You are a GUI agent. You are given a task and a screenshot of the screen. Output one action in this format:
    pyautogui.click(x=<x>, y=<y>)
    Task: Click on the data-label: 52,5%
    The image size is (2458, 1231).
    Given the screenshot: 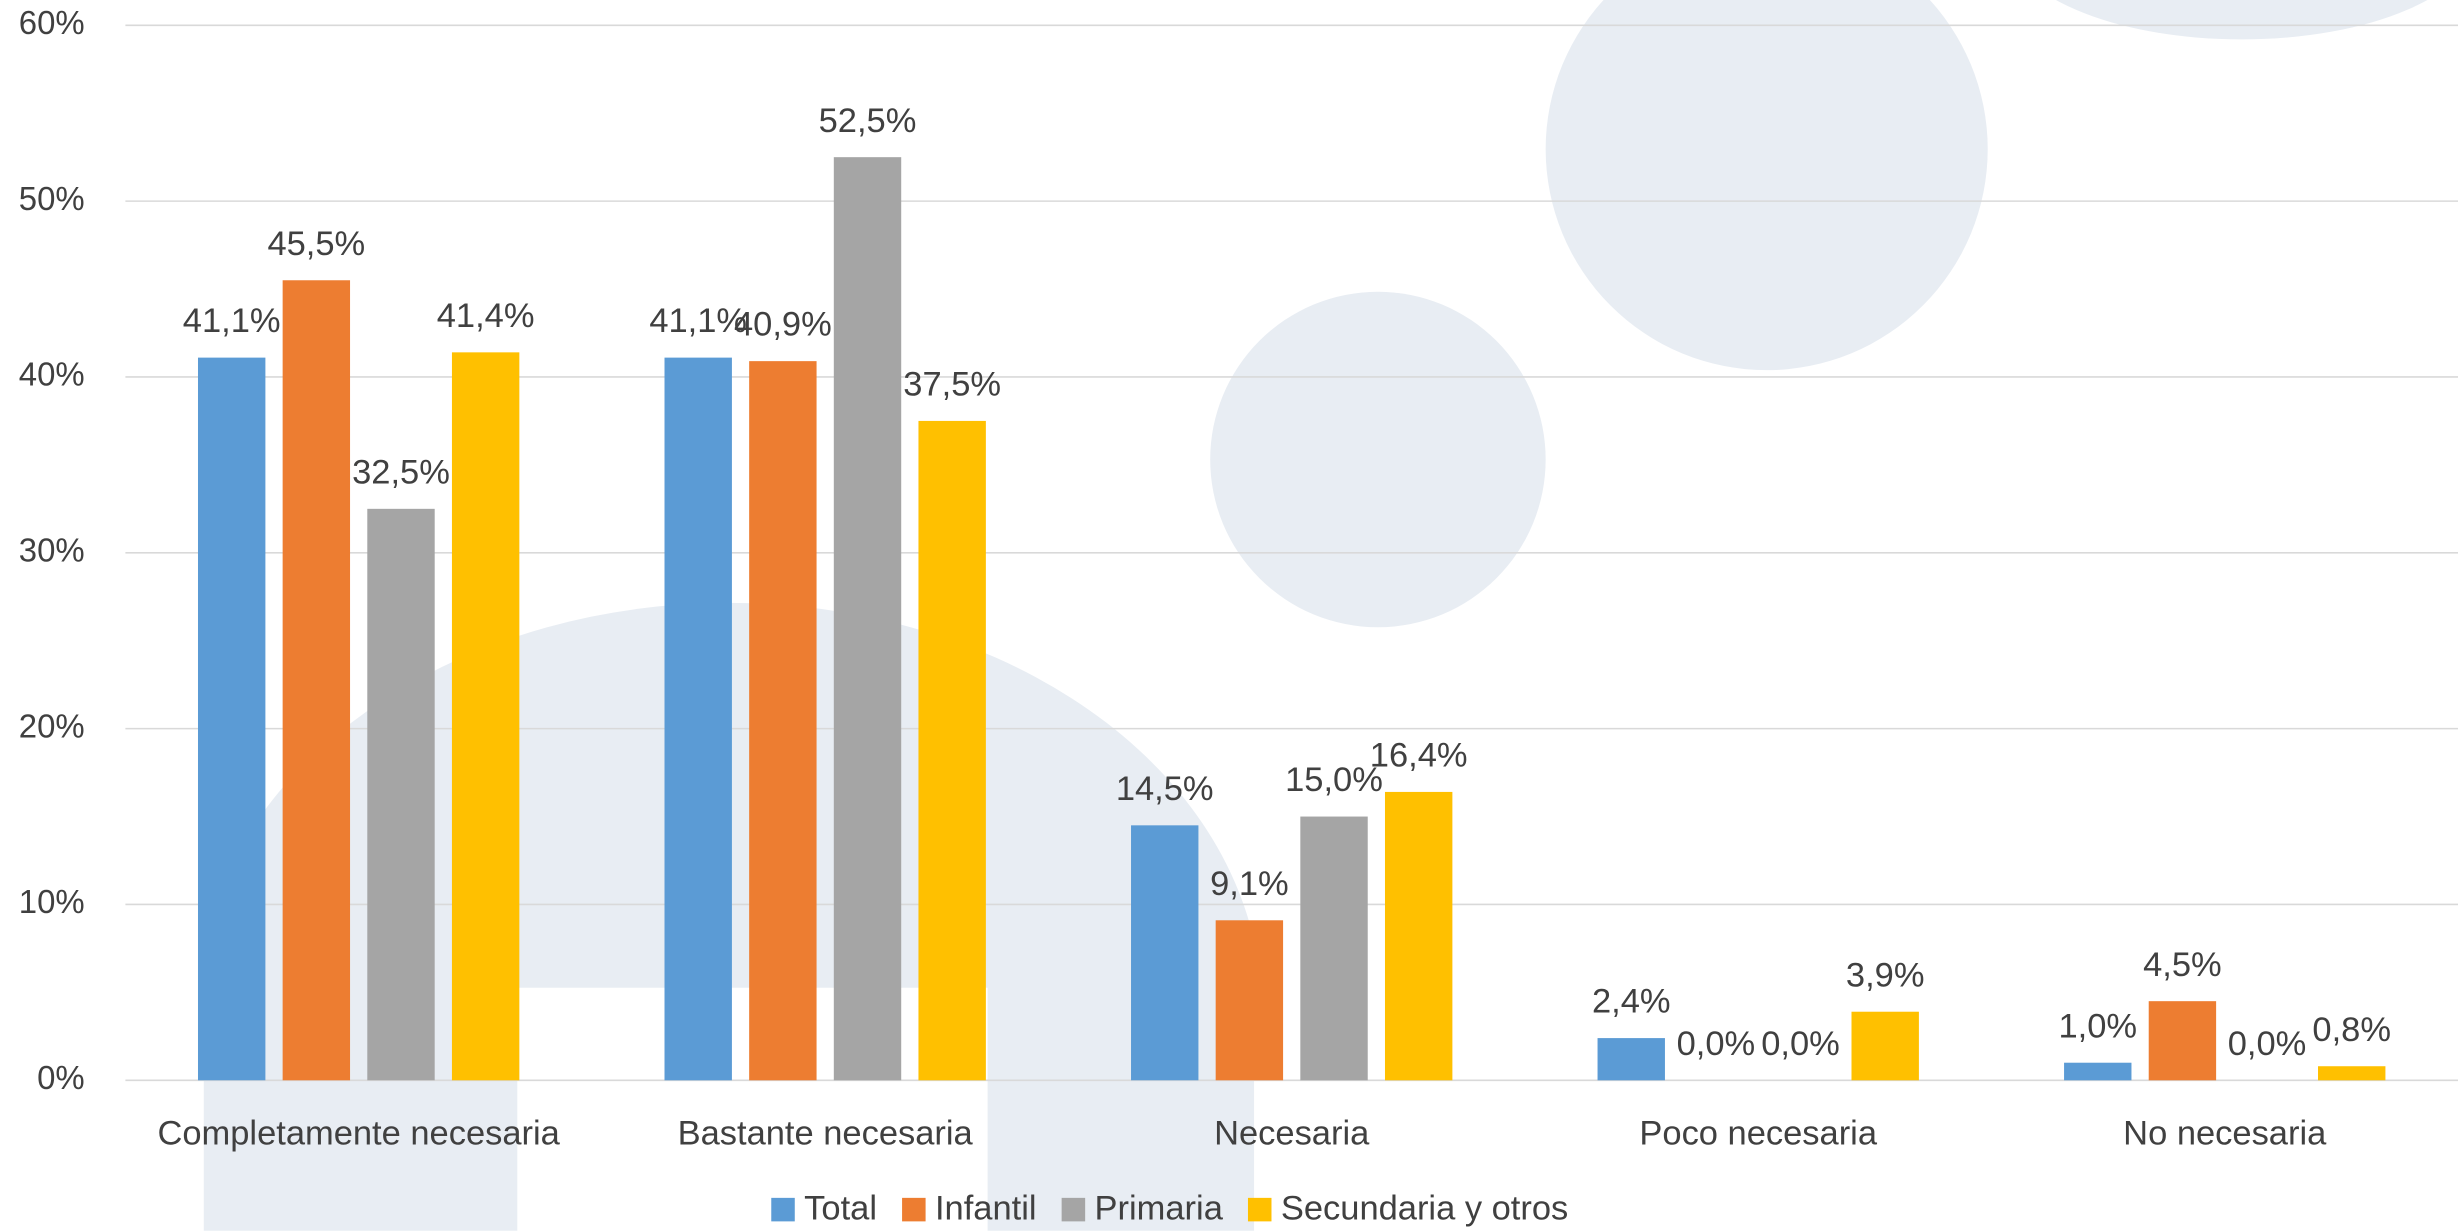 What is the action you would take?
    pyautogui.click(x=868, y=121)
    